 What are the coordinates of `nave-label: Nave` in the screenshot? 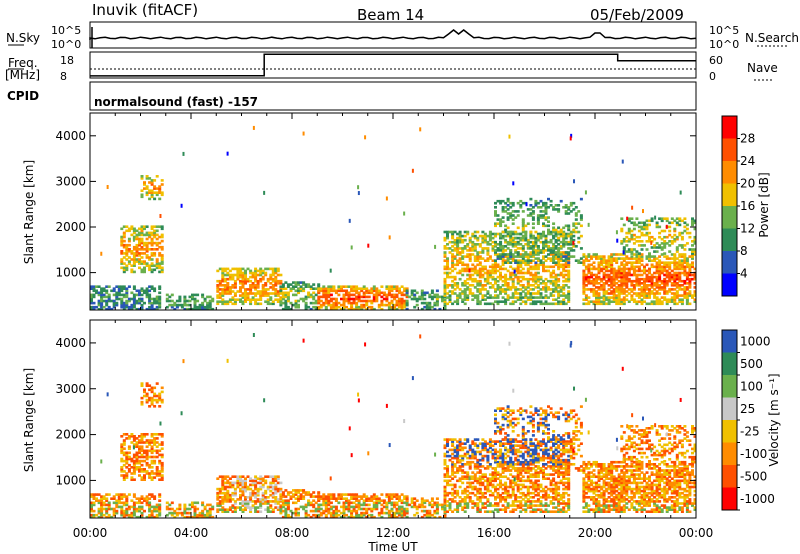 It's located at (762, 68).